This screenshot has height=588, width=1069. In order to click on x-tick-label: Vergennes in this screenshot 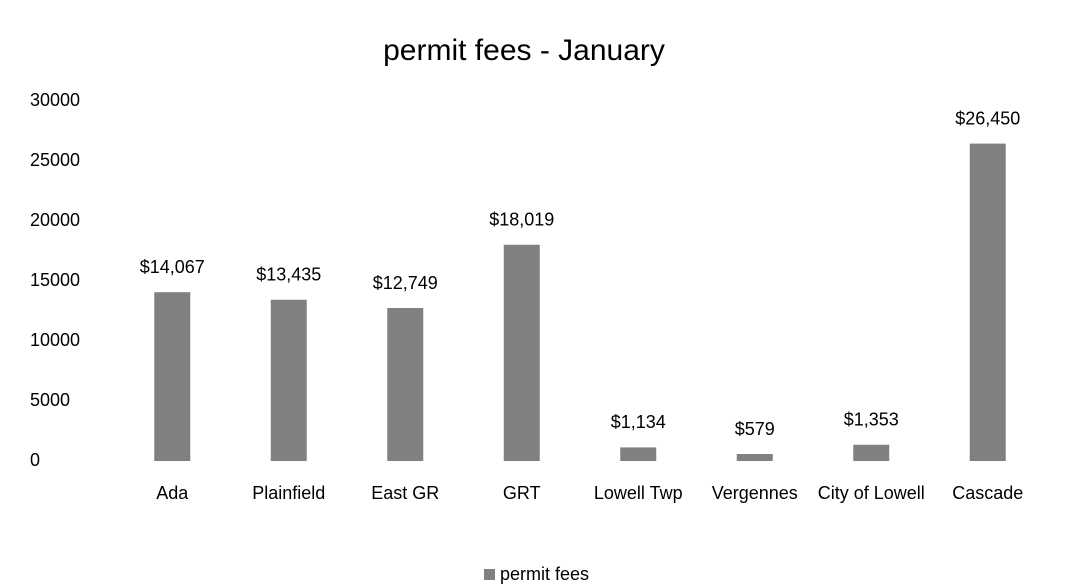, I will do `click(754, 493)`.